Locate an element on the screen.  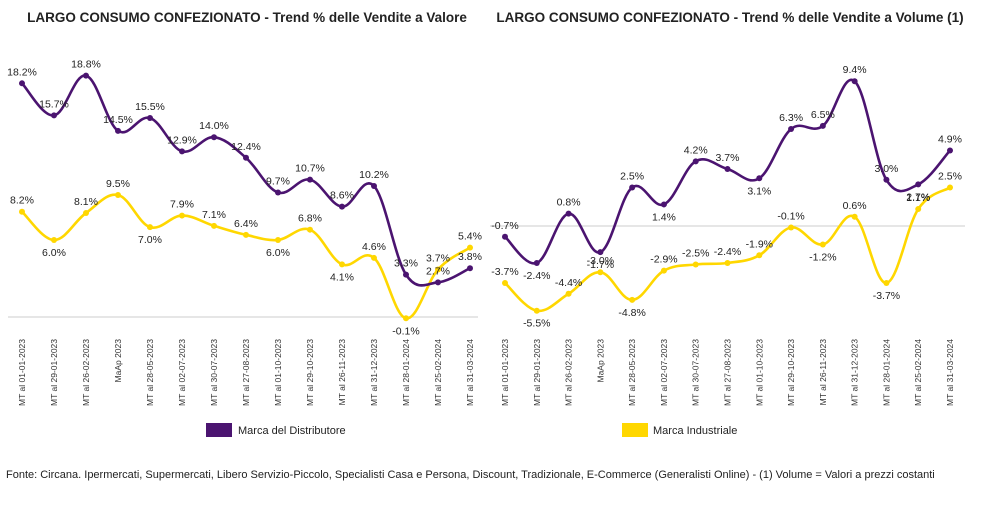
data-label-distributore: 3.7% is located at coordinates (728, 158).